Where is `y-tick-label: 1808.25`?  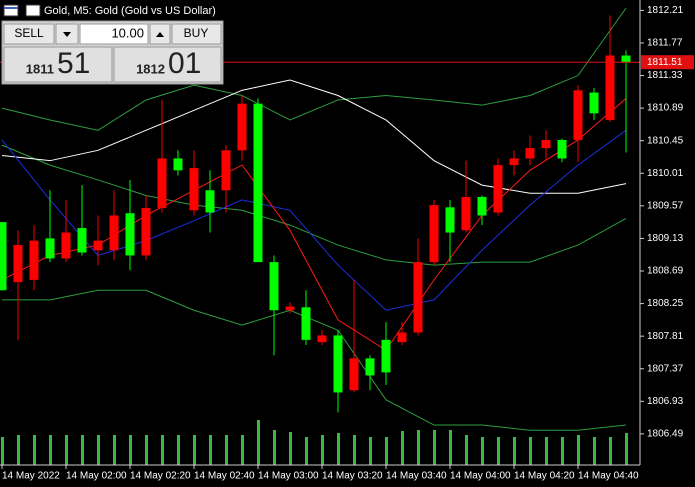 y-tick-label: 1808.25 is located at coordinates (665, 303).